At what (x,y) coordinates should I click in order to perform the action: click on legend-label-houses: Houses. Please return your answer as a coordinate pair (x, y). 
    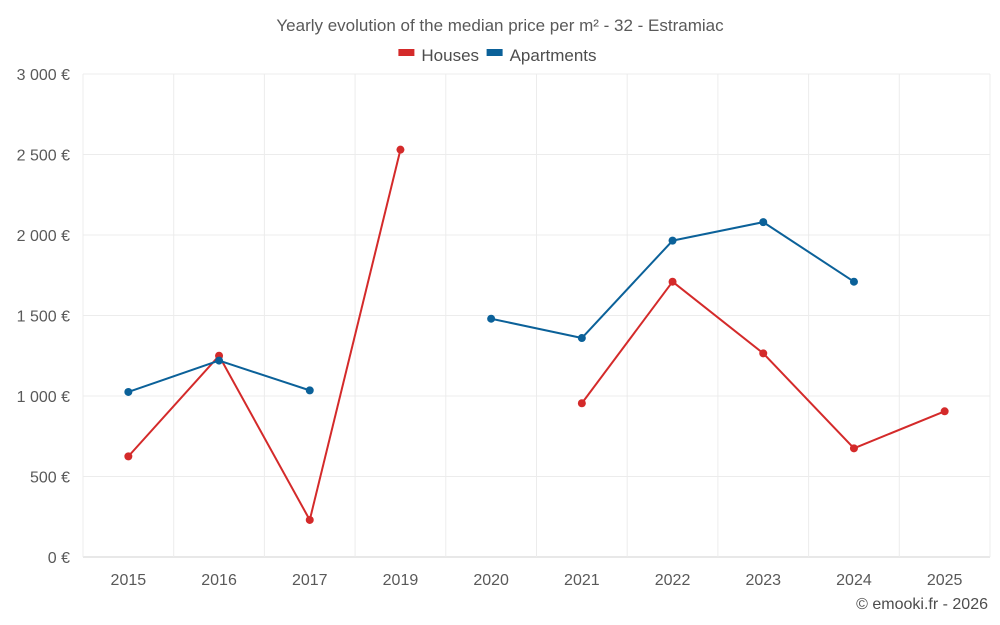
    Looking at the image, I should click on (450, 55).